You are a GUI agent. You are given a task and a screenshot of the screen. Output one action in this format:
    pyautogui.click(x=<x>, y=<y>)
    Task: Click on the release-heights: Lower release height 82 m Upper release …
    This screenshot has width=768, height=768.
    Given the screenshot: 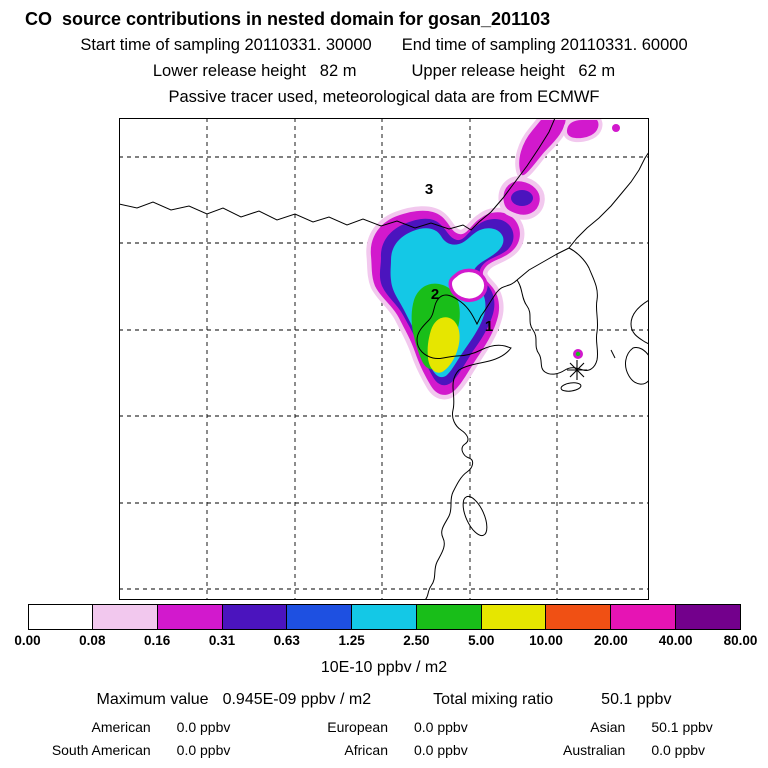 What is the action you would take?
    pyautogui.click(x=384, y=71)
    